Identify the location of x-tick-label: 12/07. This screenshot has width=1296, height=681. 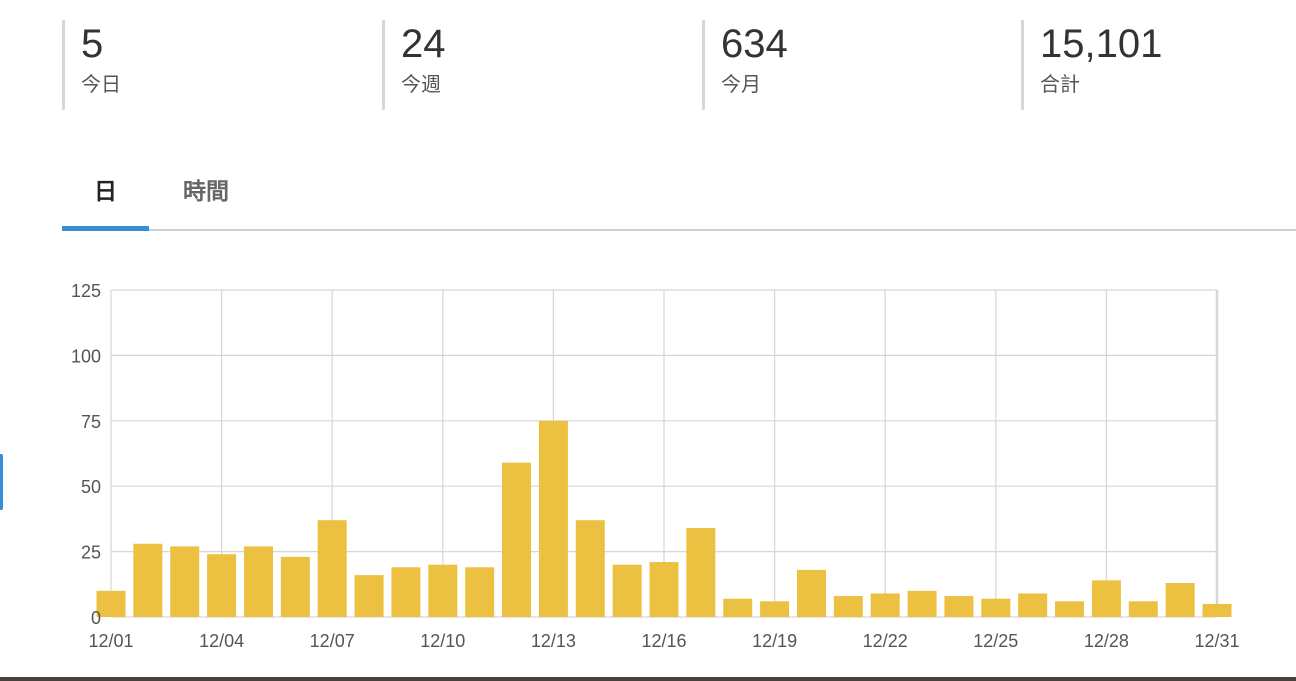
(332, 641).